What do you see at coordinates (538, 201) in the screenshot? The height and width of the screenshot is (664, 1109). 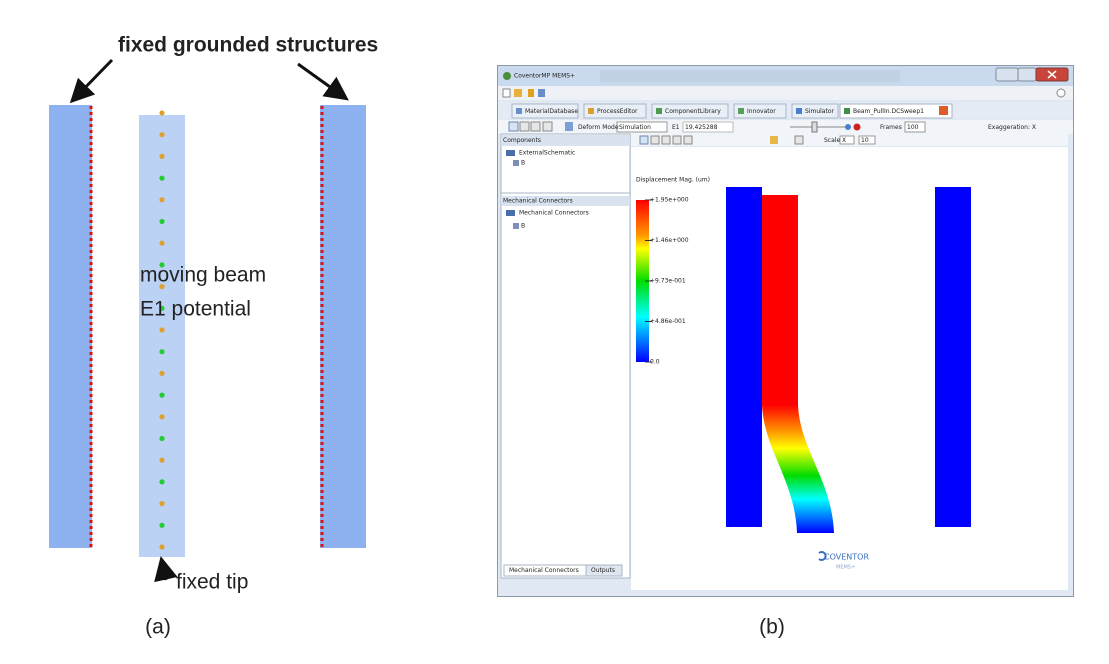 I see `panel-title: Mechanical Connectors` at bounding box center [538, 201].